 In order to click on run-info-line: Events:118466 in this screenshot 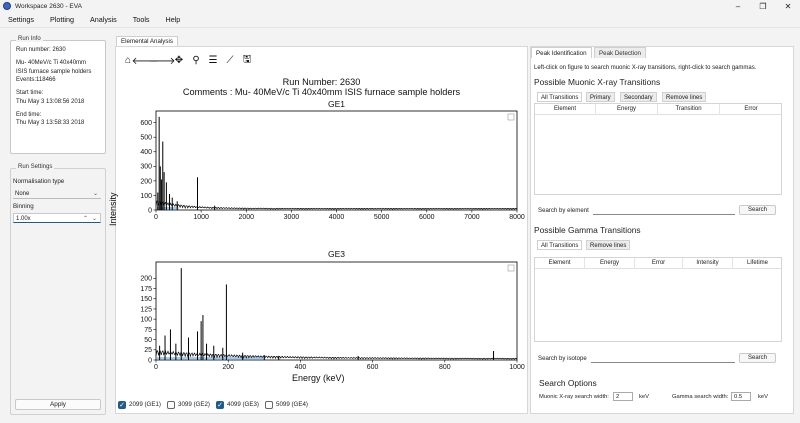, I will do `click(36, 79)`.